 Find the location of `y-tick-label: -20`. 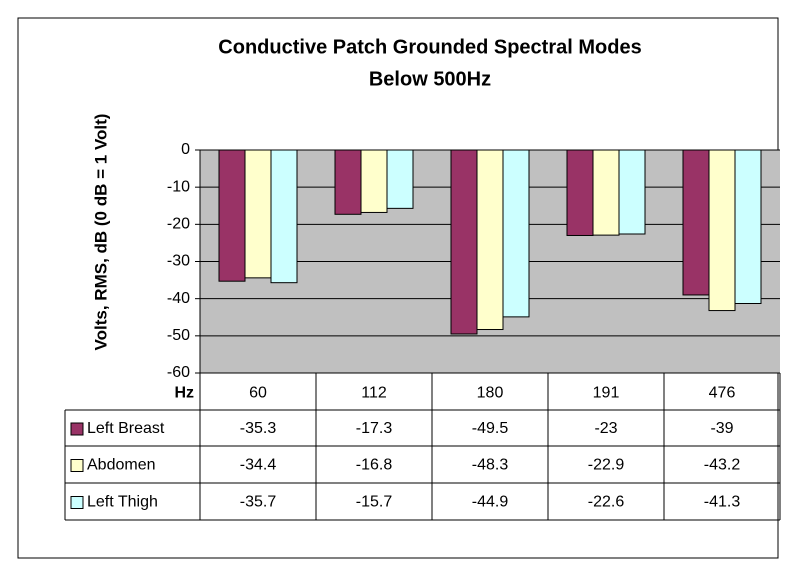

y-tick-label: -20 is located at coordinates (178, 224).